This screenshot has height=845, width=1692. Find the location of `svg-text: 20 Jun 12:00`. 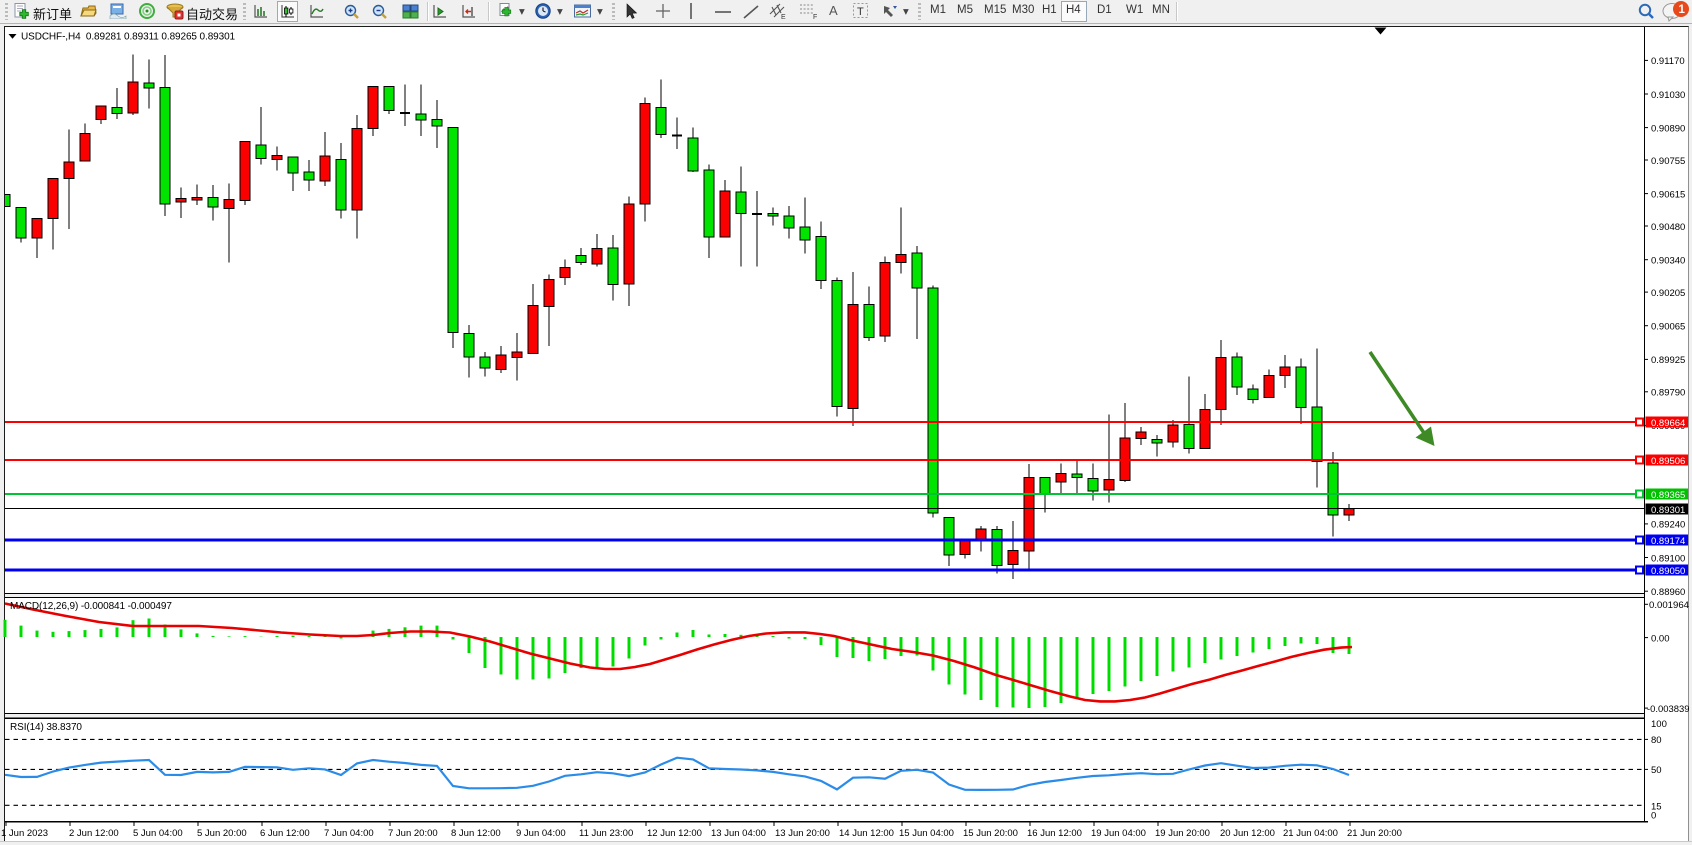

svg-text: 20 Jun 12:00 is located at coordinates (1247, 833).